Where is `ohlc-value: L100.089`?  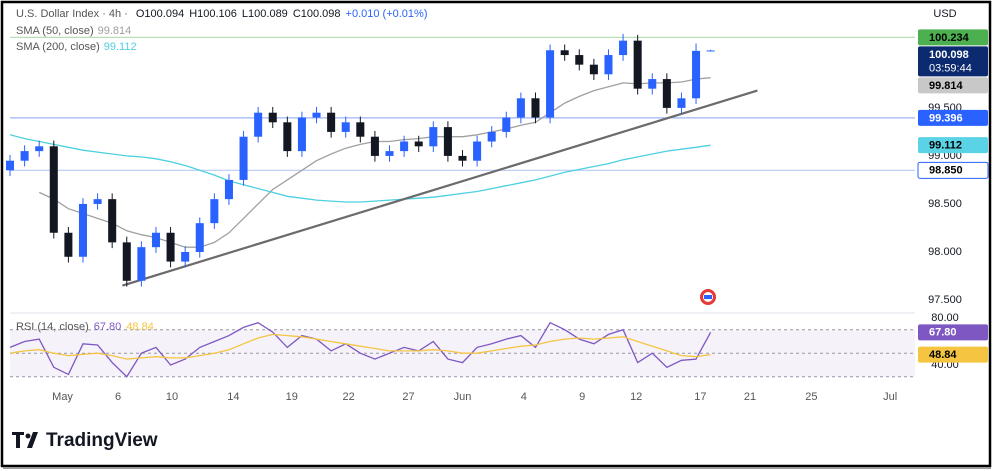
ohlc-value: L100.089 is located at coordinates (265, 14).